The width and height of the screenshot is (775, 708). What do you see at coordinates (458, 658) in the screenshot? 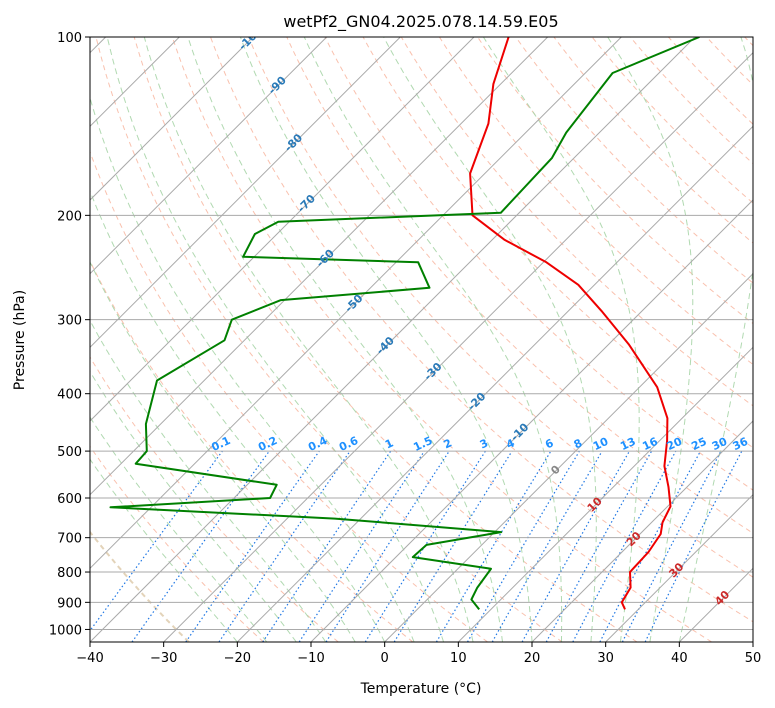
I see `x-tick-label: 10` at bounding box center [458, 658].